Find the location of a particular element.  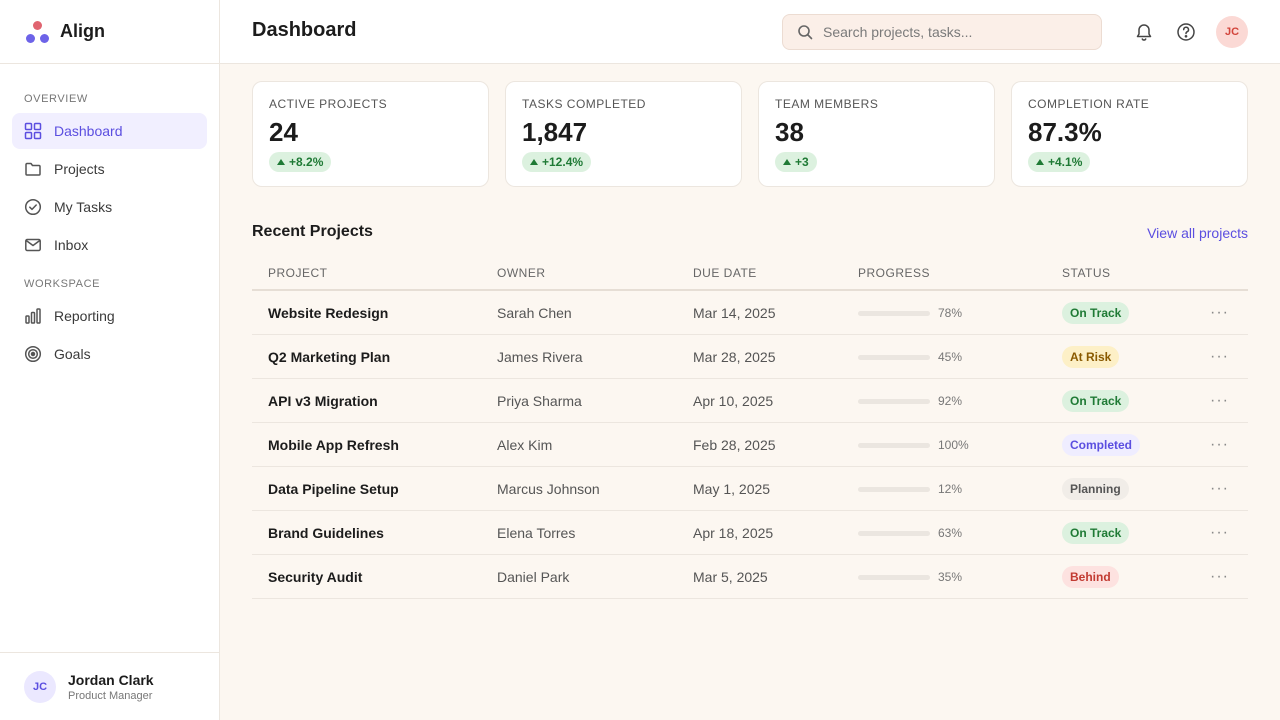

bar-chart-icon is located at coordinates (33, 316).